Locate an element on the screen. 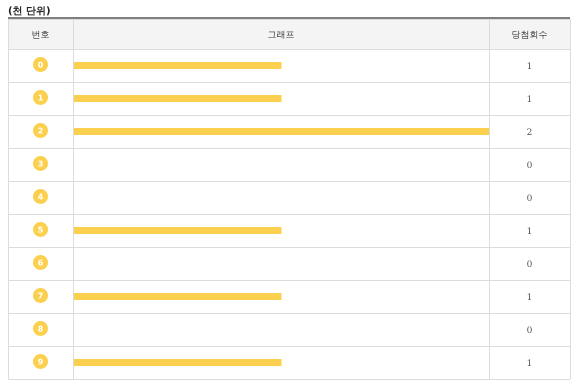  text: 당첨회수 is located at coordinates (530, 35).